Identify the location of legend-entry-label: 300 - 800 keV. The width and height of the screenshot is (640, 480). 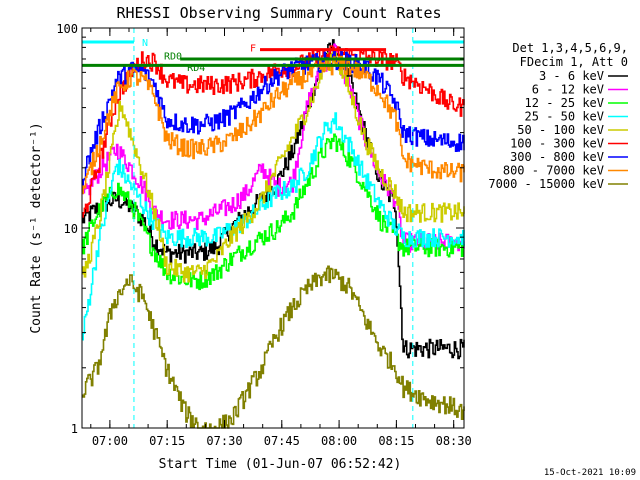
(557, 157).